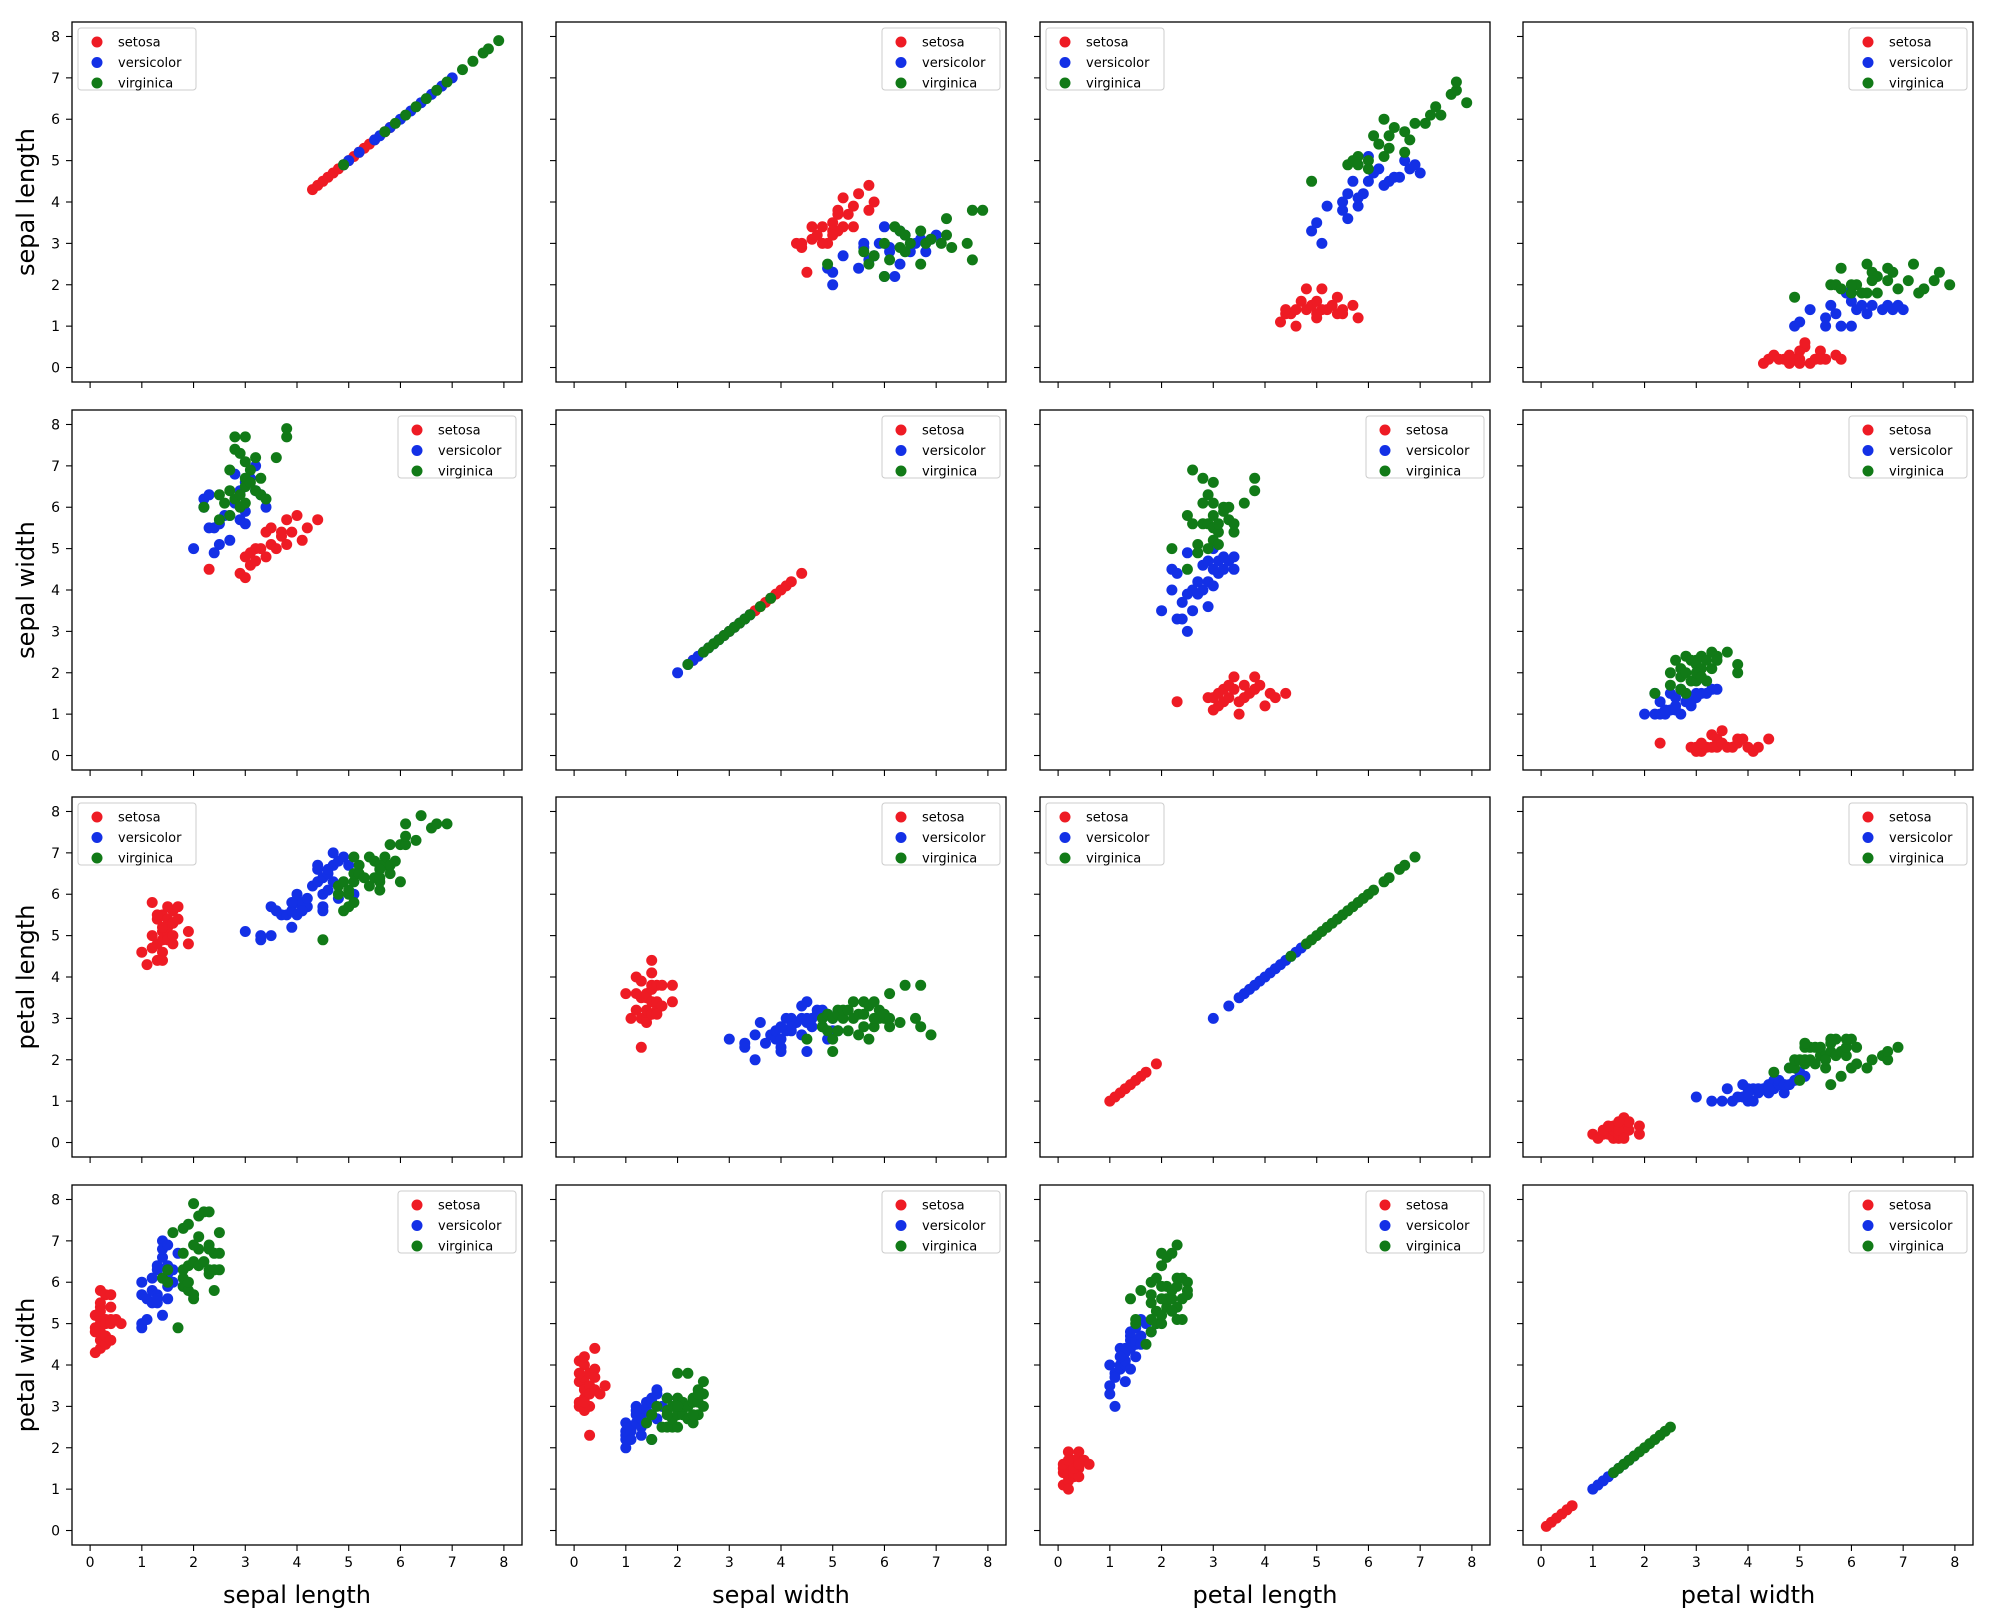  What do you see at coordinates (55, 327) in the screenshot?
I see `y-tick-label: 1` at bounding box center [55, 327].